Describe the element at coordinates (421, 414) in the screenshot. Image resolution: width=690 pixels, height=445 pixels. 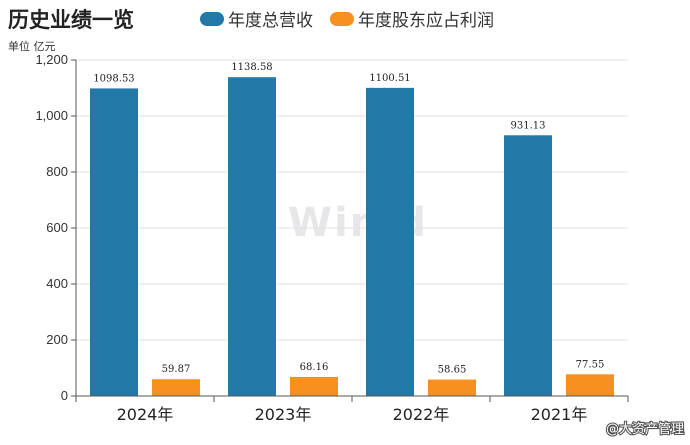
I see `x-tick-label: 2022年` at that location.